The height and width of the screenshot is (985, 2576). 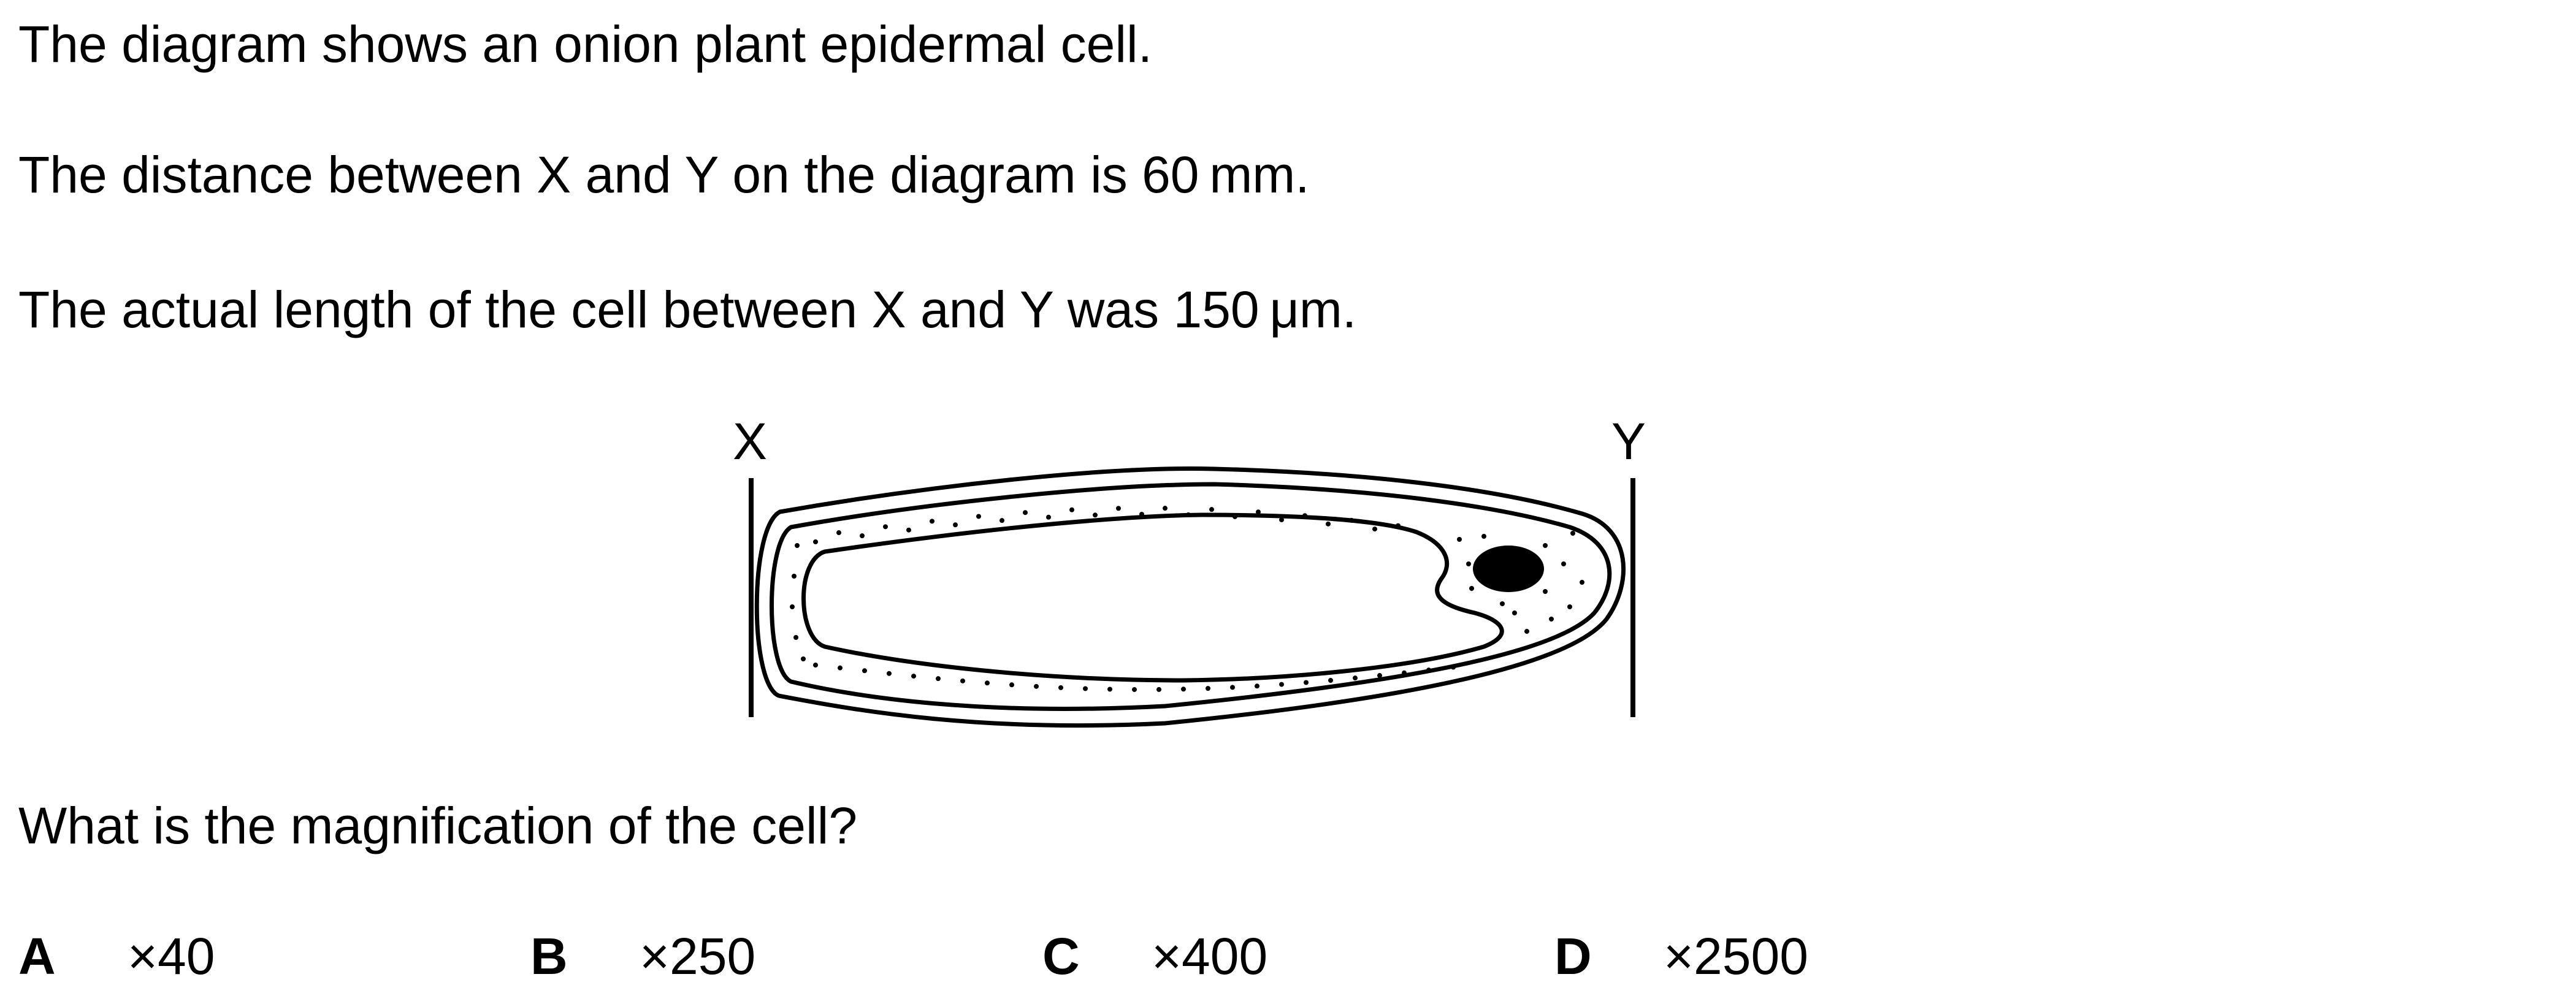 What do you see at coordinates (1573, 956) in the screenshot?
I see `option-letter: D` at bounding box center [1573, 956].